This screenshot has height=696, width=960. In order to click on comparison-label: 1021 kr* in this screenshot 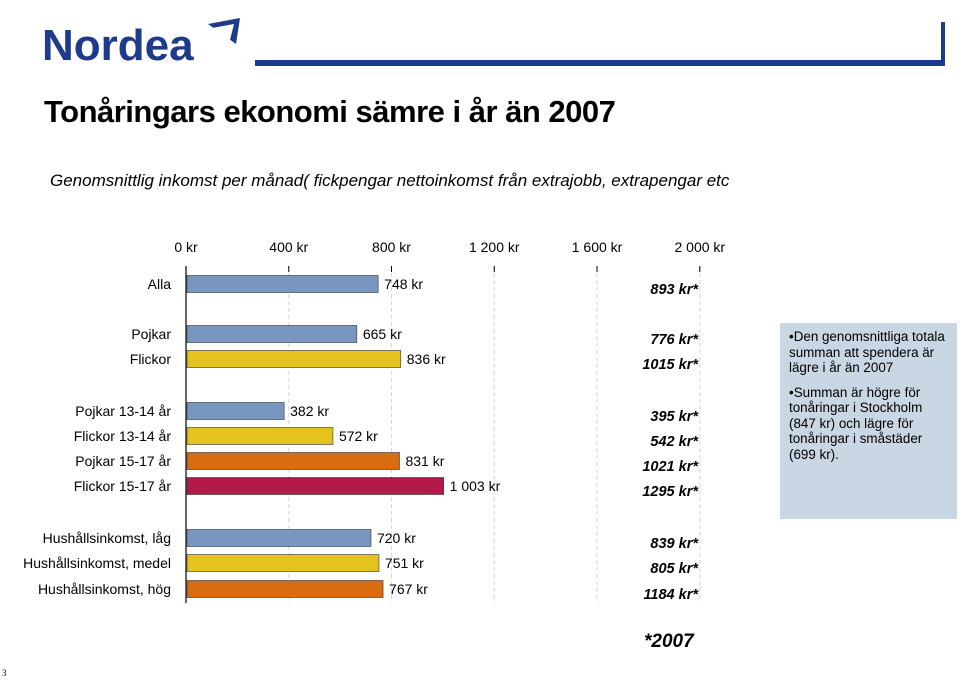, I will do `click(670, 467)`.